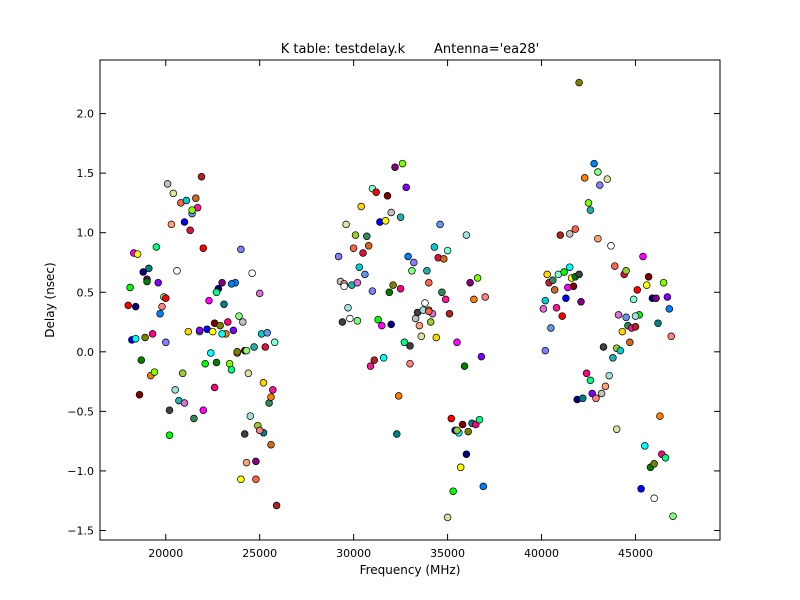  What do you see at coordinates (80, 471) in the screenshot?
I see `y-tick-label: −1.0` at bounding box center [80, 471].